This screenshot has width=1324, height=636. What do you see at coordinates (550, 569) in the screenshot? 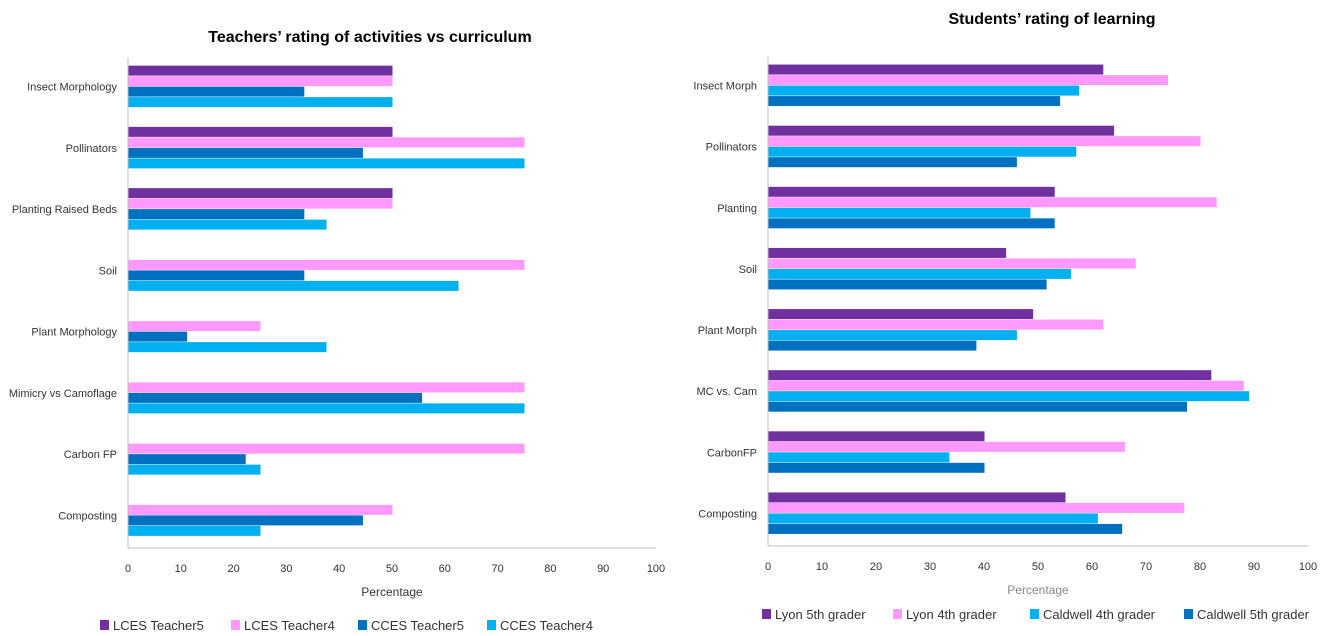
I see `chart1-tick-label: 80` at bounding box center [550, 569].